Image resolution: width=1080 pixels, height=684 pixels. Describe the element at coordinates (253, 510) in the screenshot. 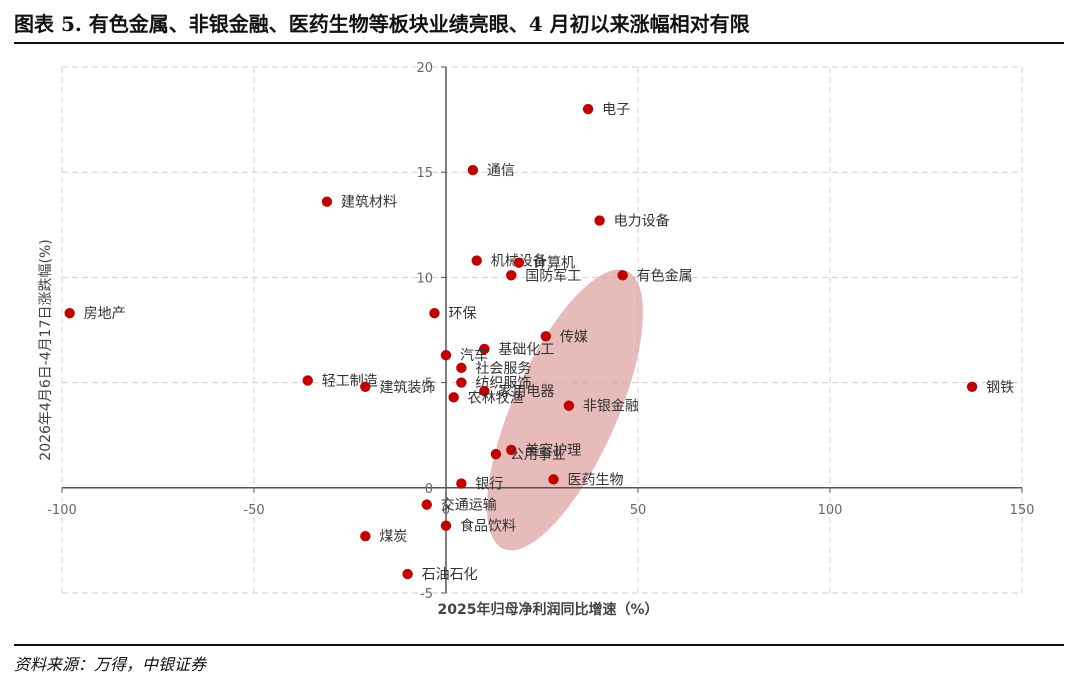

I see `x-tick-label: -50` at that location.